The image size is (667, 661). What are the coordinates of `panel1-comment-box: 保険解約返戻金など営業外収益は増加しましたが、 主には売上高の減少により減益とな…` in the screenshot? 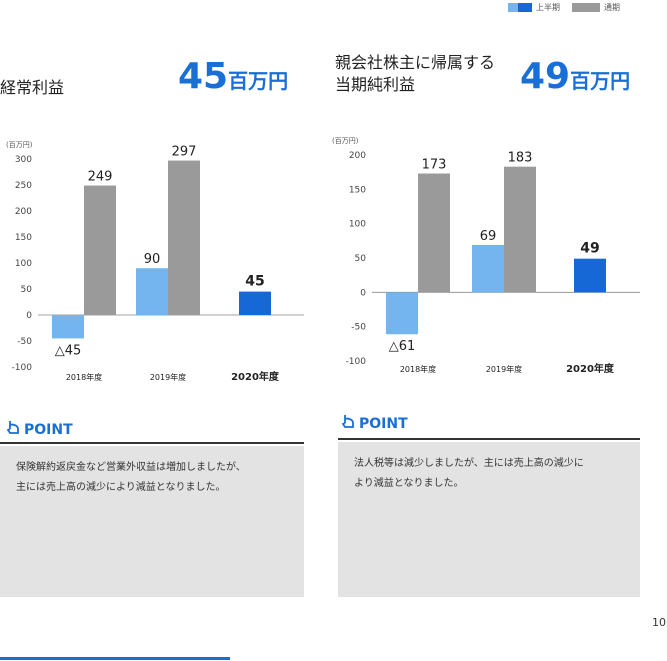 It's located at (152, 521).